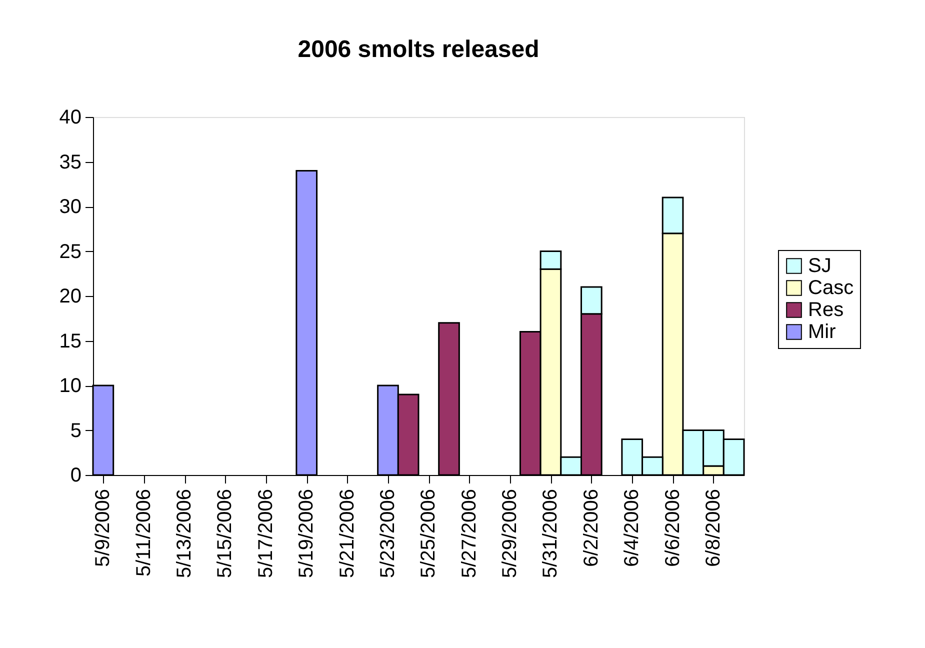 This screenshot has width=925, height=648. Describe the element at coordinates (826, 310) in the screenshot. I see `legend-label: Res` at that location.